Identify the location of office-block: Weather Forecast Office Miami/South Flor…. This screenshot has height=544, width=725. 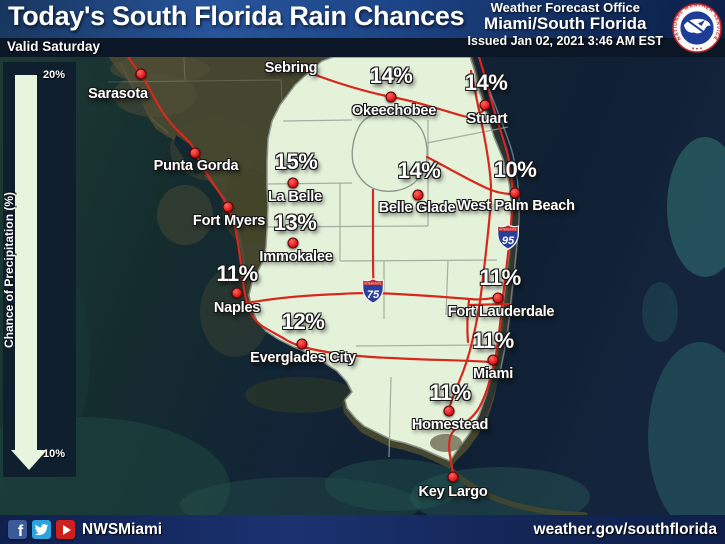
(565, 25).